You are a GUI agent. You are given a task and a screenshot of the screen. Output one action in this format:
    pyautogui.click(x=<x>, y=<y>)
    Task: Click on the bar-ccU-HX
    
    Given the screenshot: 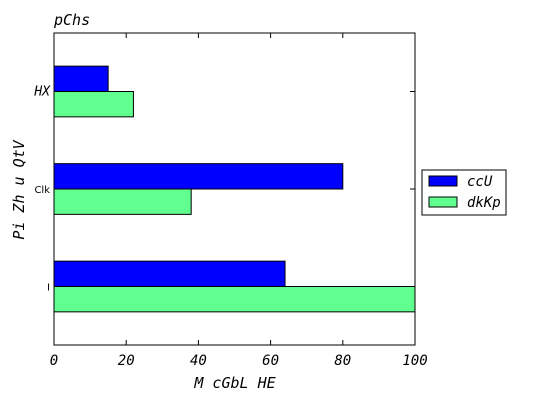 What is the action you would take?
    pyautogui.click(x=81, y=79)
    